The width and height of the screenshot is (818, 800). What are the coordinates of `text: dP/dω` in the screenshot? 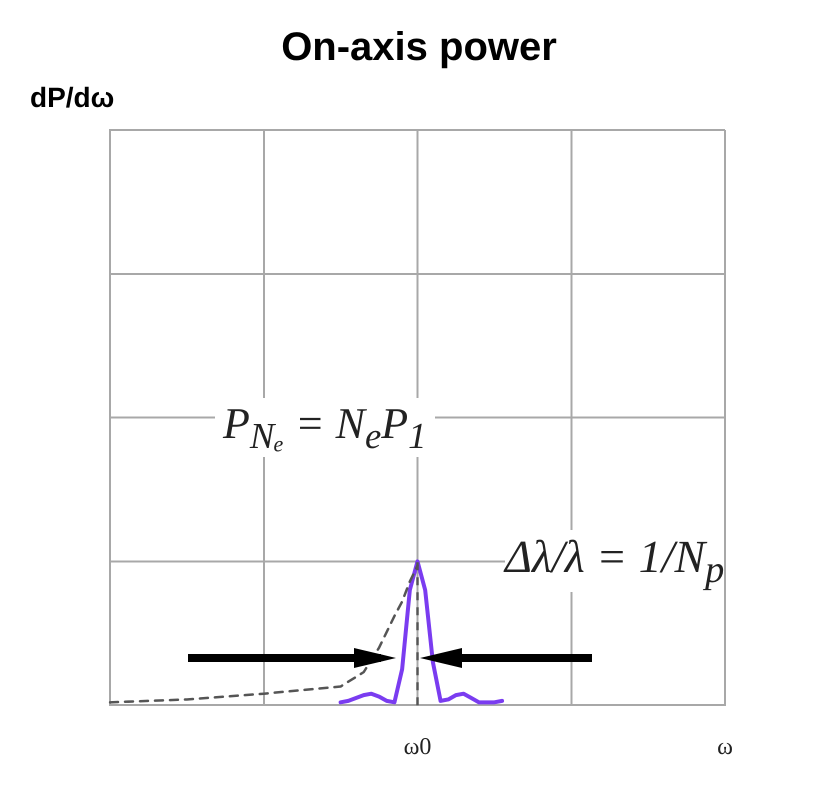 It's located at (72, 98).